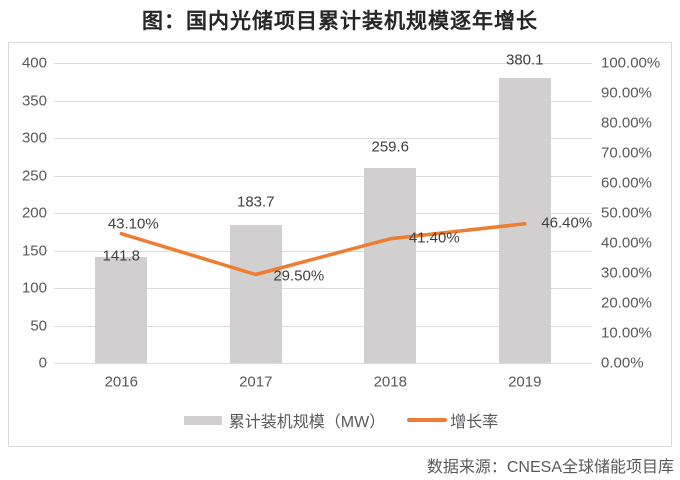 The image size is (680, 480). What do you see at coordinates (121, 309) in the screenshot?
I see `bar-2016` at bounding box center [121, 309].